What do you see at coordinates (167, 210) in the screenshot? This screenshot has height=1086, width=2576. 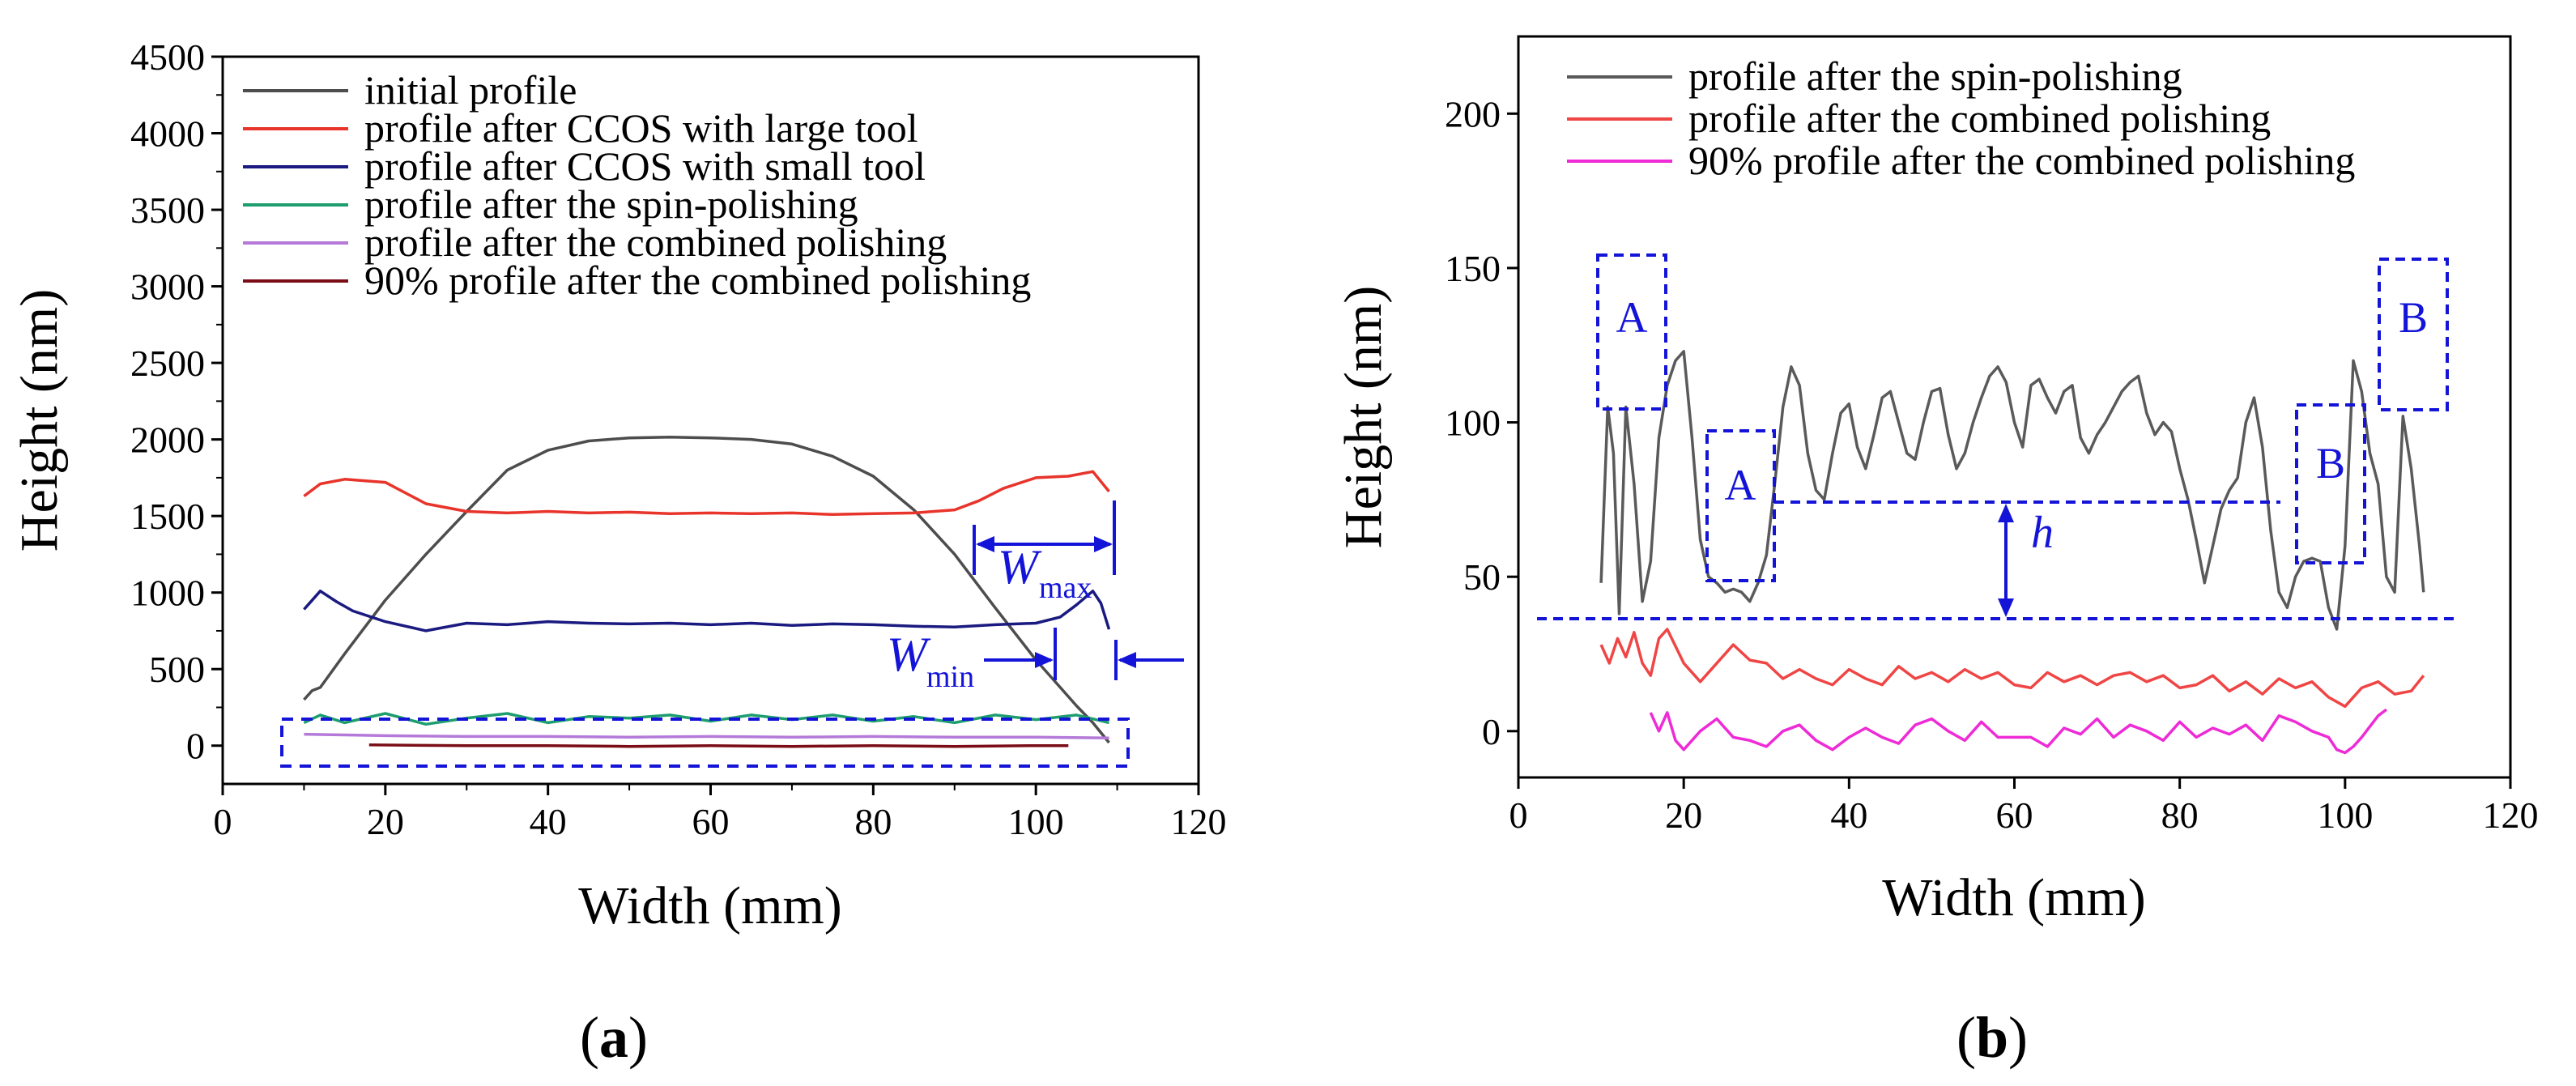 I see `y-tick-label: 3500` at bounding box center [167, 210].